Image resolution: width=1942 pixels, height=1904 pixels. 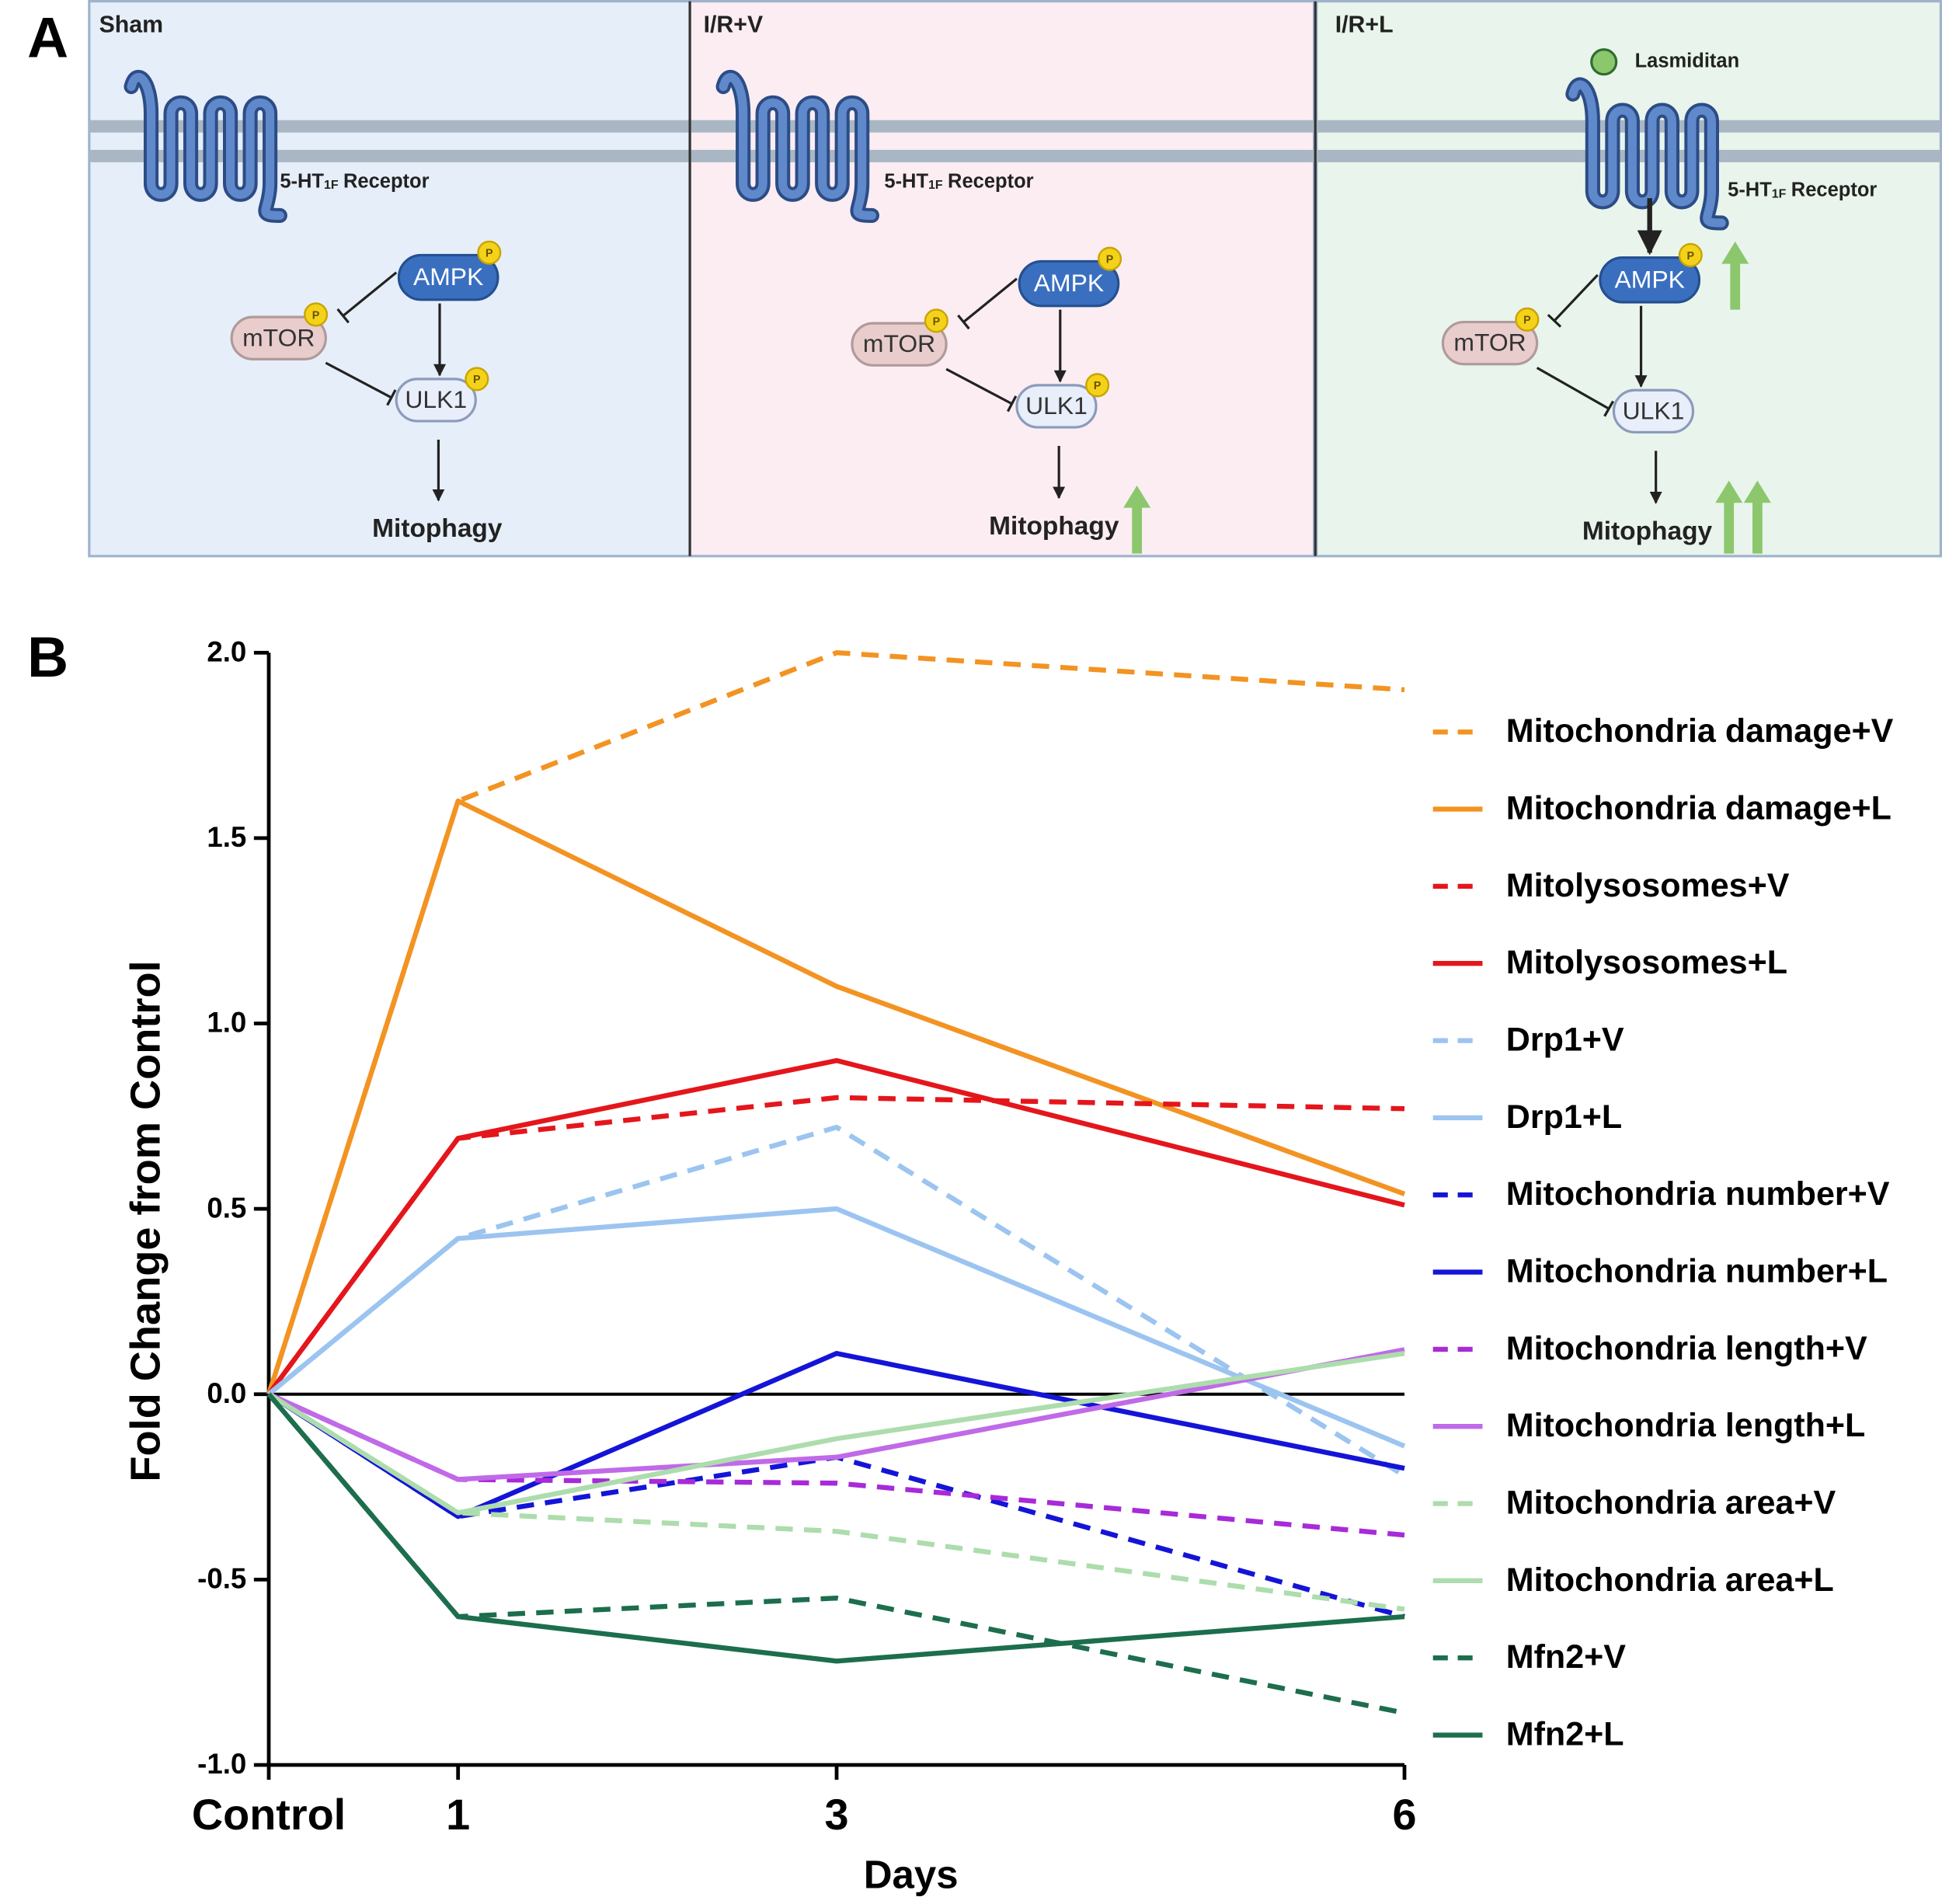 What do you see at coordinates (1565, 1734) in the screenshot?
I see `legend-label: Mfn2+L` at bounding box center [1565, 1734].